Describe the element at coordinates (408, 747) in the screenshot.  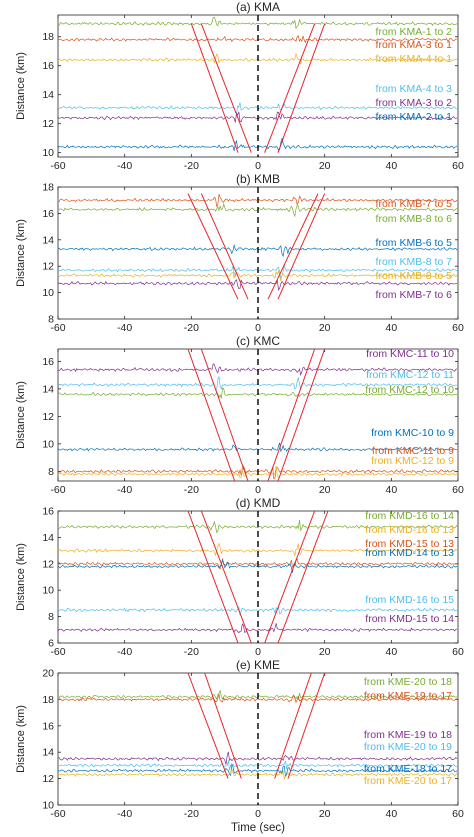
I see `series-label-from-kme-20-to-19: from KME-20 to 19` at that location.